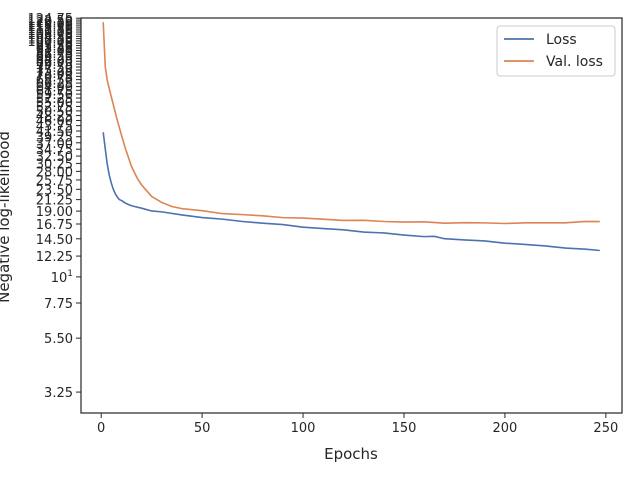  Describe the element at coordinates (58, 393) in the screenshot. I see `y-tick-label: 3.25` at that location.